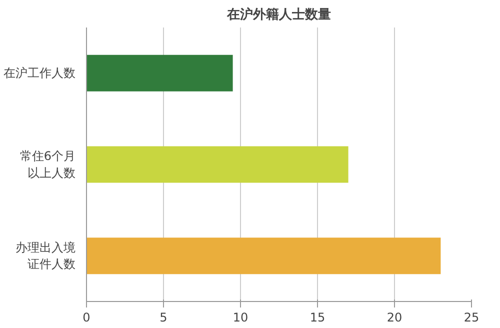  I want to click on chart-title: 在沪外籍人士数量, so click(278, 14).